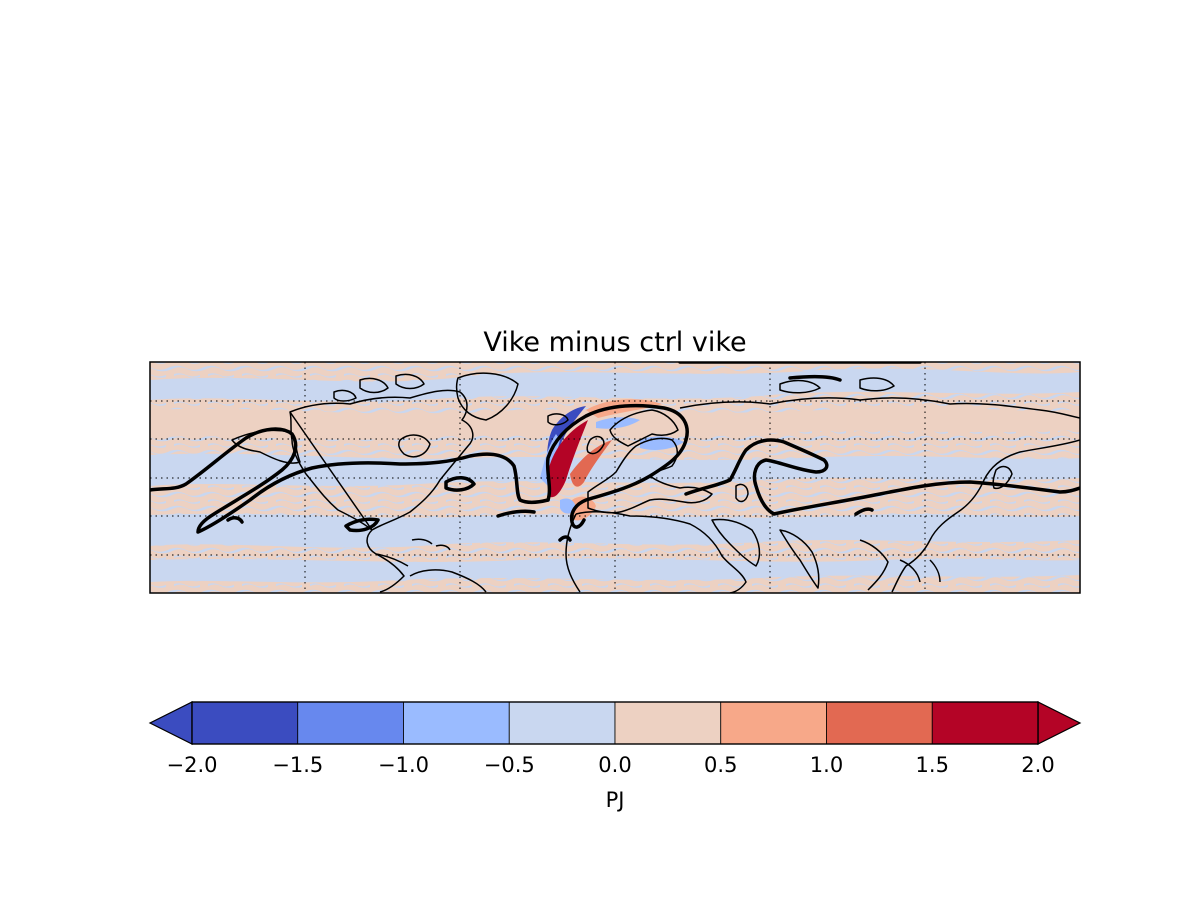 This screenshot has height=900, width=1200. Describe the element at coordinates (591, 463) in the screenshot. I see `anomaly-pos-mid` at that location.